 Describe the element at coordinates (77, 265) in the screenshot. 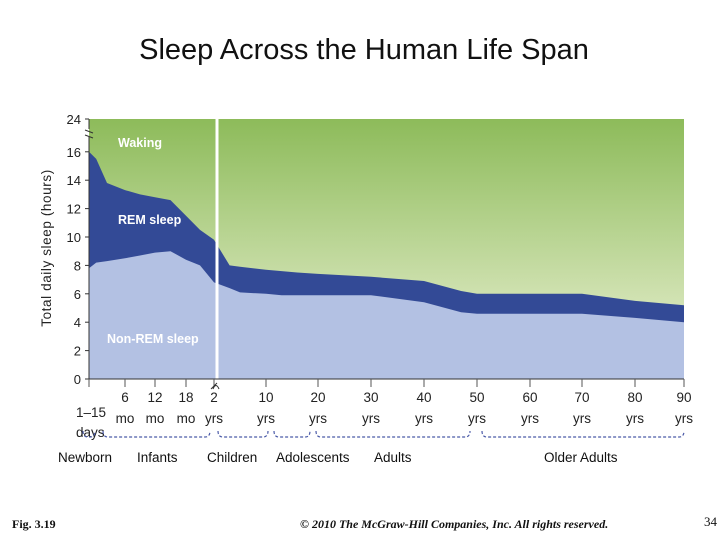

I see `y-tick-label: 8` at that location.